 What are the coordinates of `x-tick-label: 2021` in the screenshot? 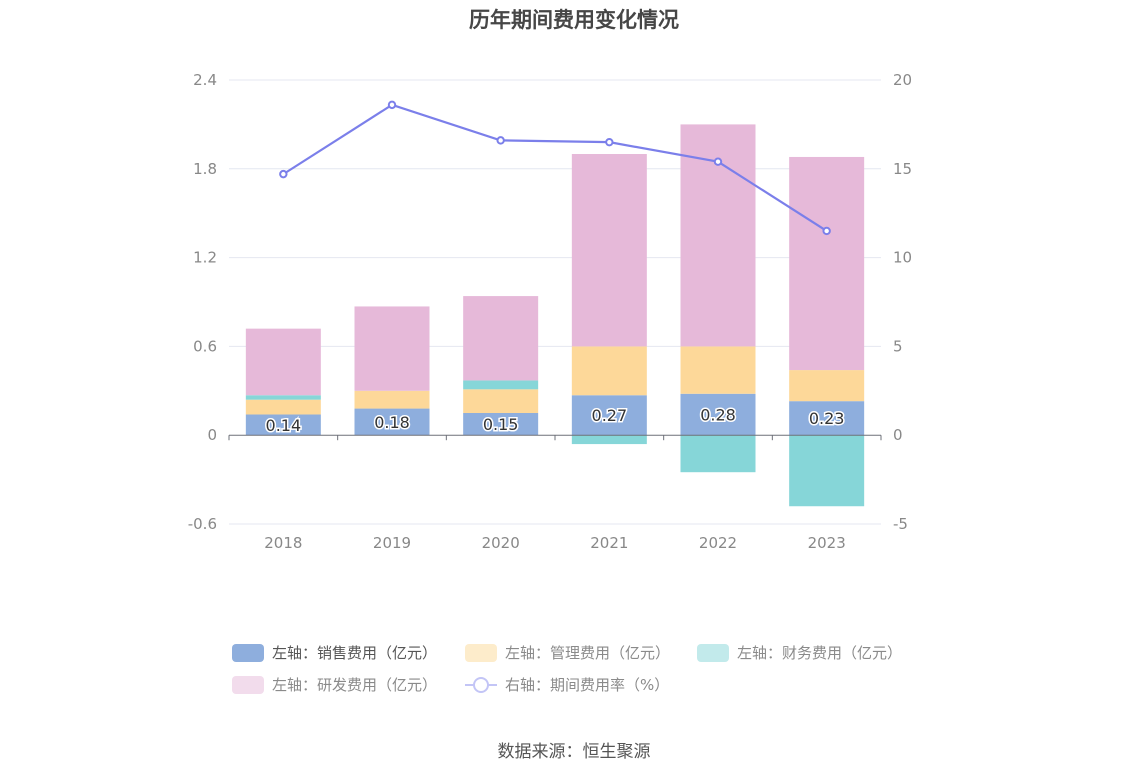 It's located at (609, 543).